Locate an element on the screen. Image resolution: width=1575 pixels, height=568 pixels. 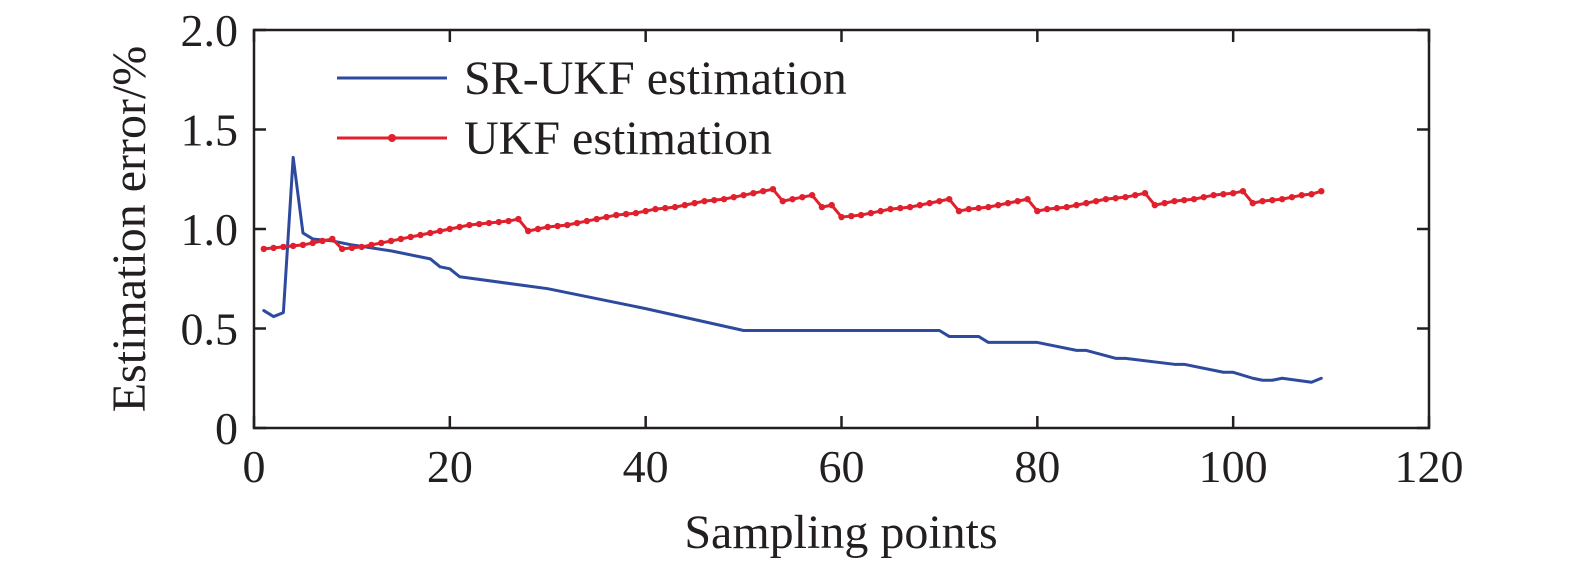
x-tick-label: 100 is located at coordinates (1233, 466).